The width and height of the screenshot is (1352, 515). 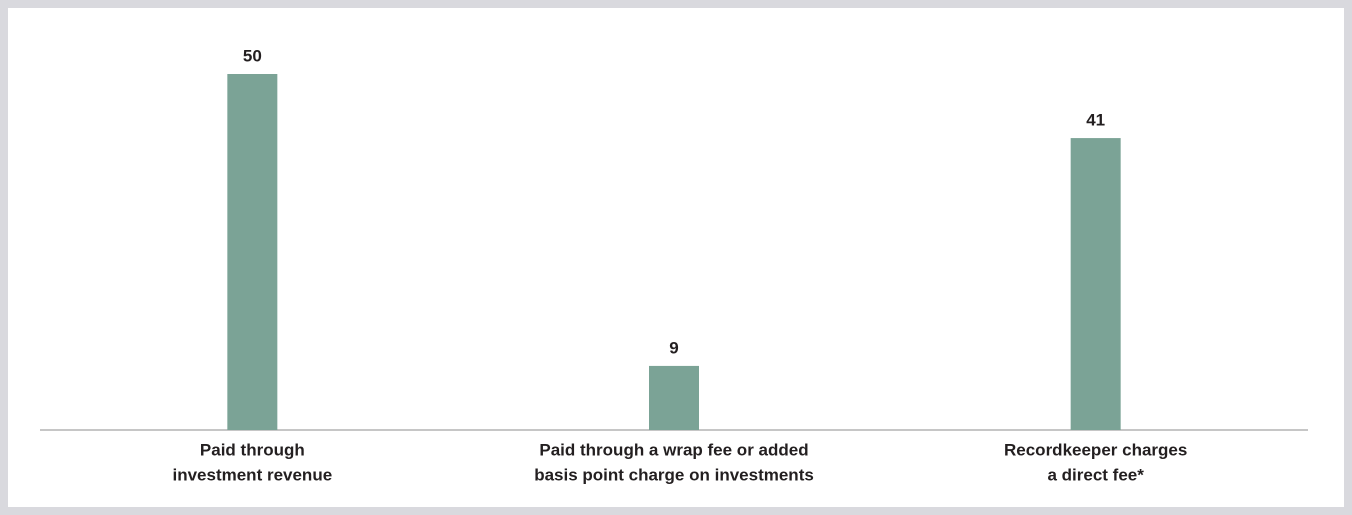 I want to click on x-tick-label: basis point charge on investments, so click(x=674, y=474).